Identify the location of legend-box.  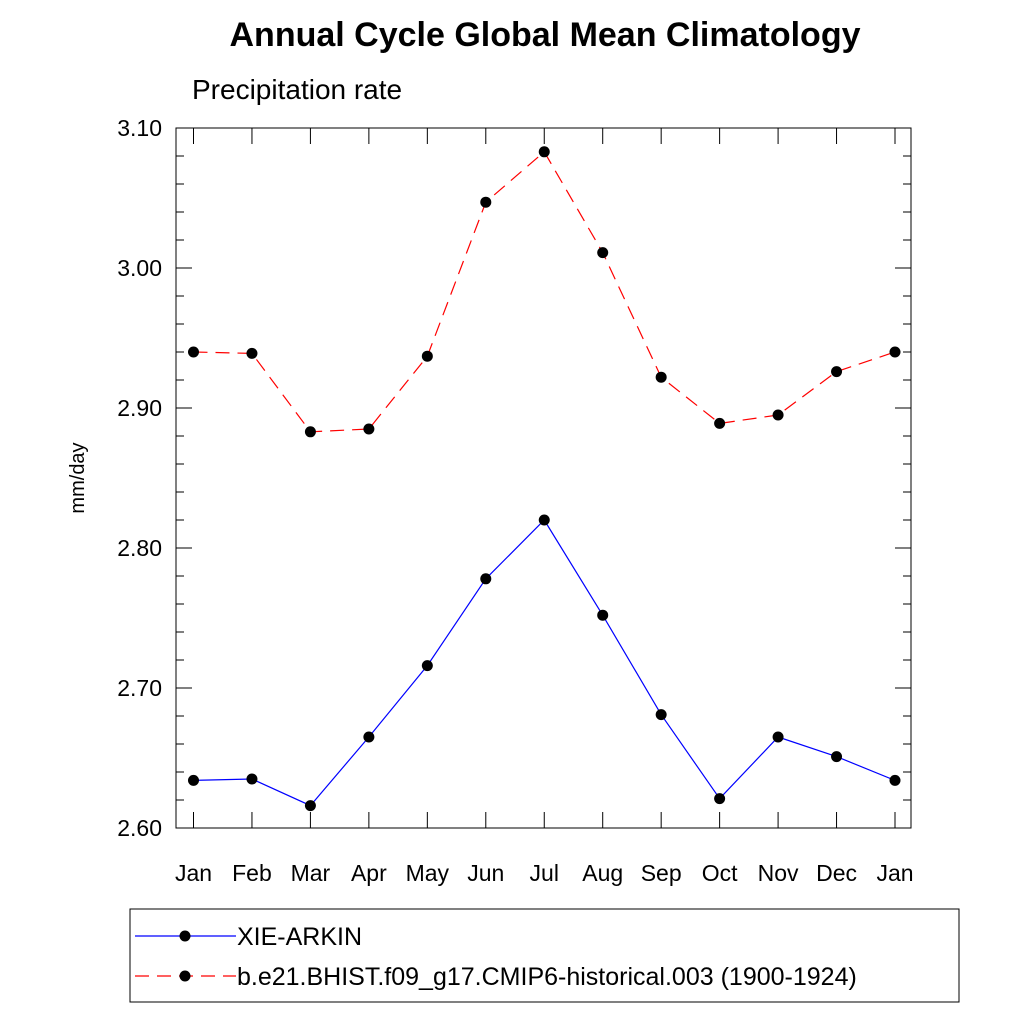
(544, 955).